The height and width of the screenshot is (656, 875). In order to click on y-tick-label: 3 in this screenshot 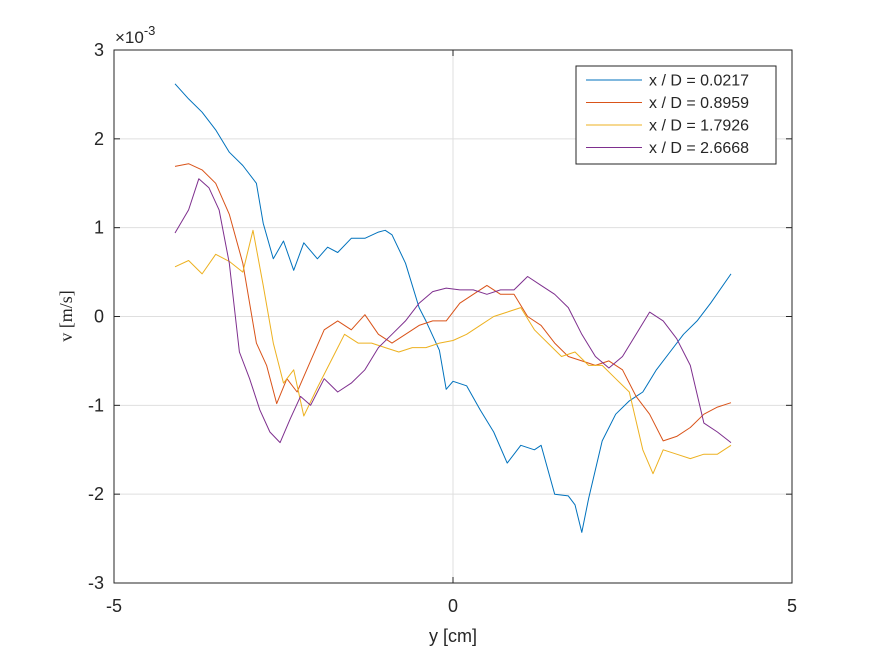, I will do `click(99, 50)`.